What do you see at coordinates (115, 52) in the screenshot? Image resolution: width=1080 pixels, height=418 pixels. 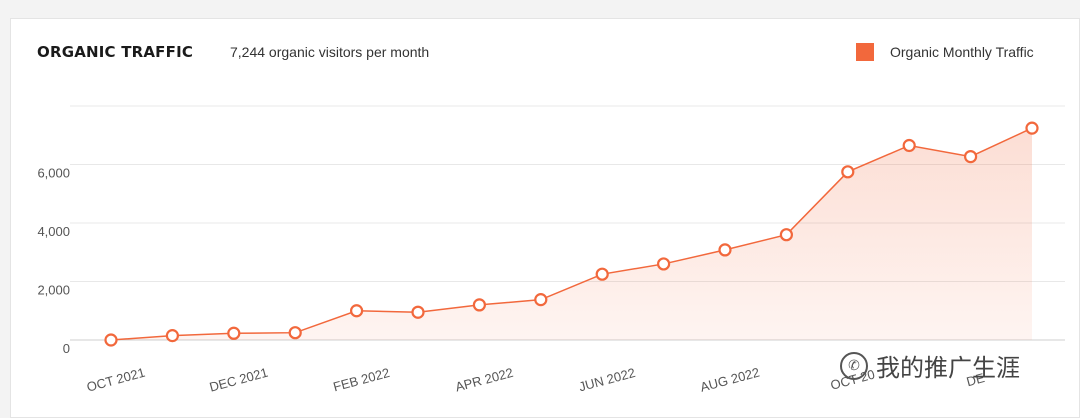 I see `chart-title: ORGANIC TRAFFIC` at bounding box center [115, 52].